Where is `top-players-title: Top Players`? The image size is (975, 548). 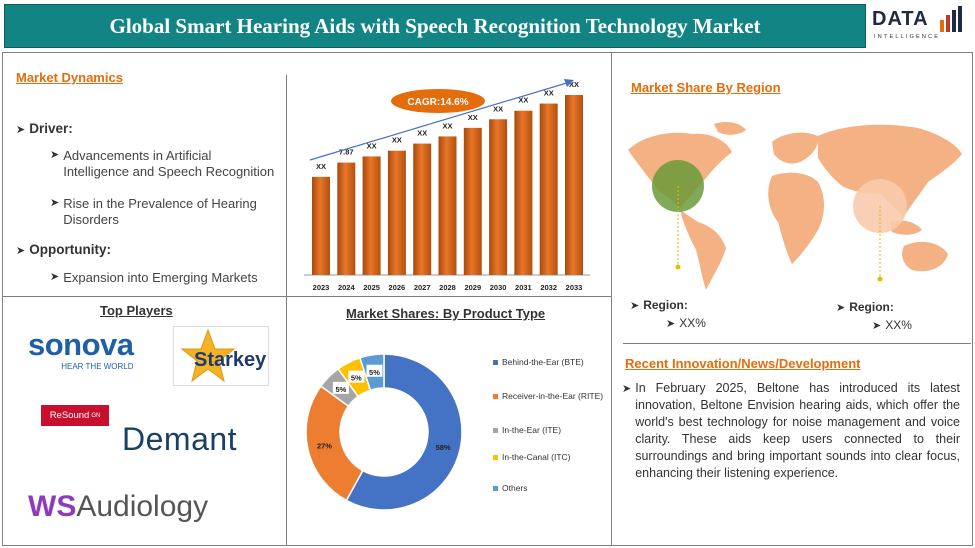 top-players-title: Top Players is located at coordinates (136, 310).